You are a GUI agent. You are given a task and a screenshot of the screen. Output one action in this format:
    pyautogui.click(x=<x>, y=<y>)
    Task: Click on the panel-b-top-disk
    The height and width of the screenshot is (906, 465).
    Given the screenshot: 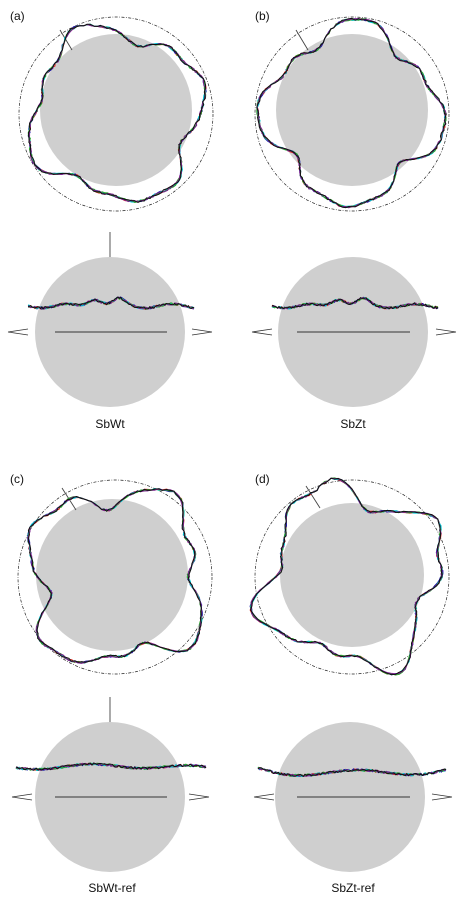 What is the action you would take?
    pyautogui.click(x=352, y=110)
    